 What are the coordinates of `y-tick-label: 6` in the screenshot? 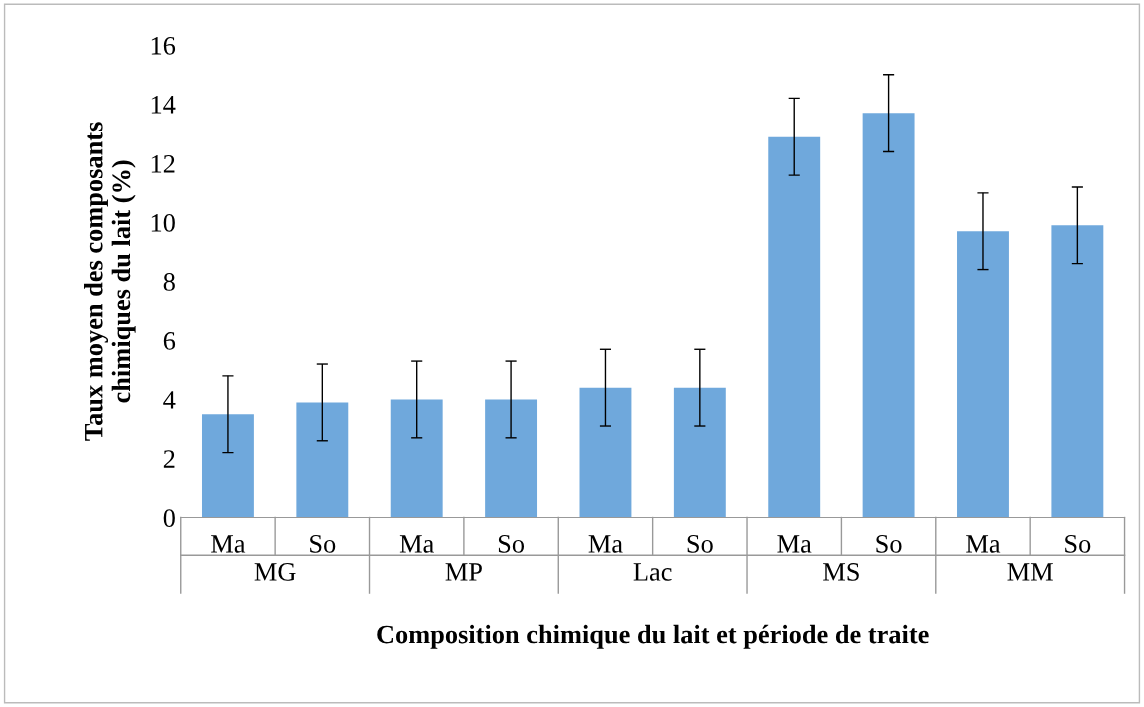 It's located at (169, 341).